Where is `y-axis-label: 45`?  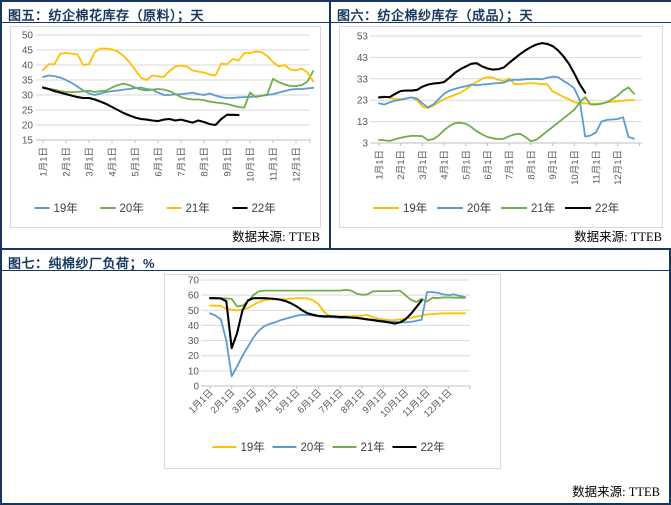
y-axis-label: 45 is located at coordinates (28, 51).